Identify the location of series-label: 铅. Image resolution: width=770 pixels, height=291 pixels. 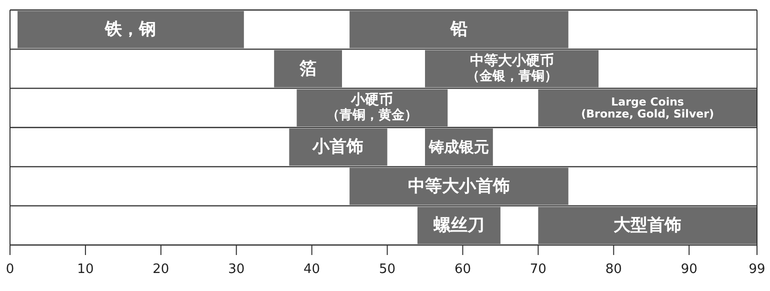
(458, 30).